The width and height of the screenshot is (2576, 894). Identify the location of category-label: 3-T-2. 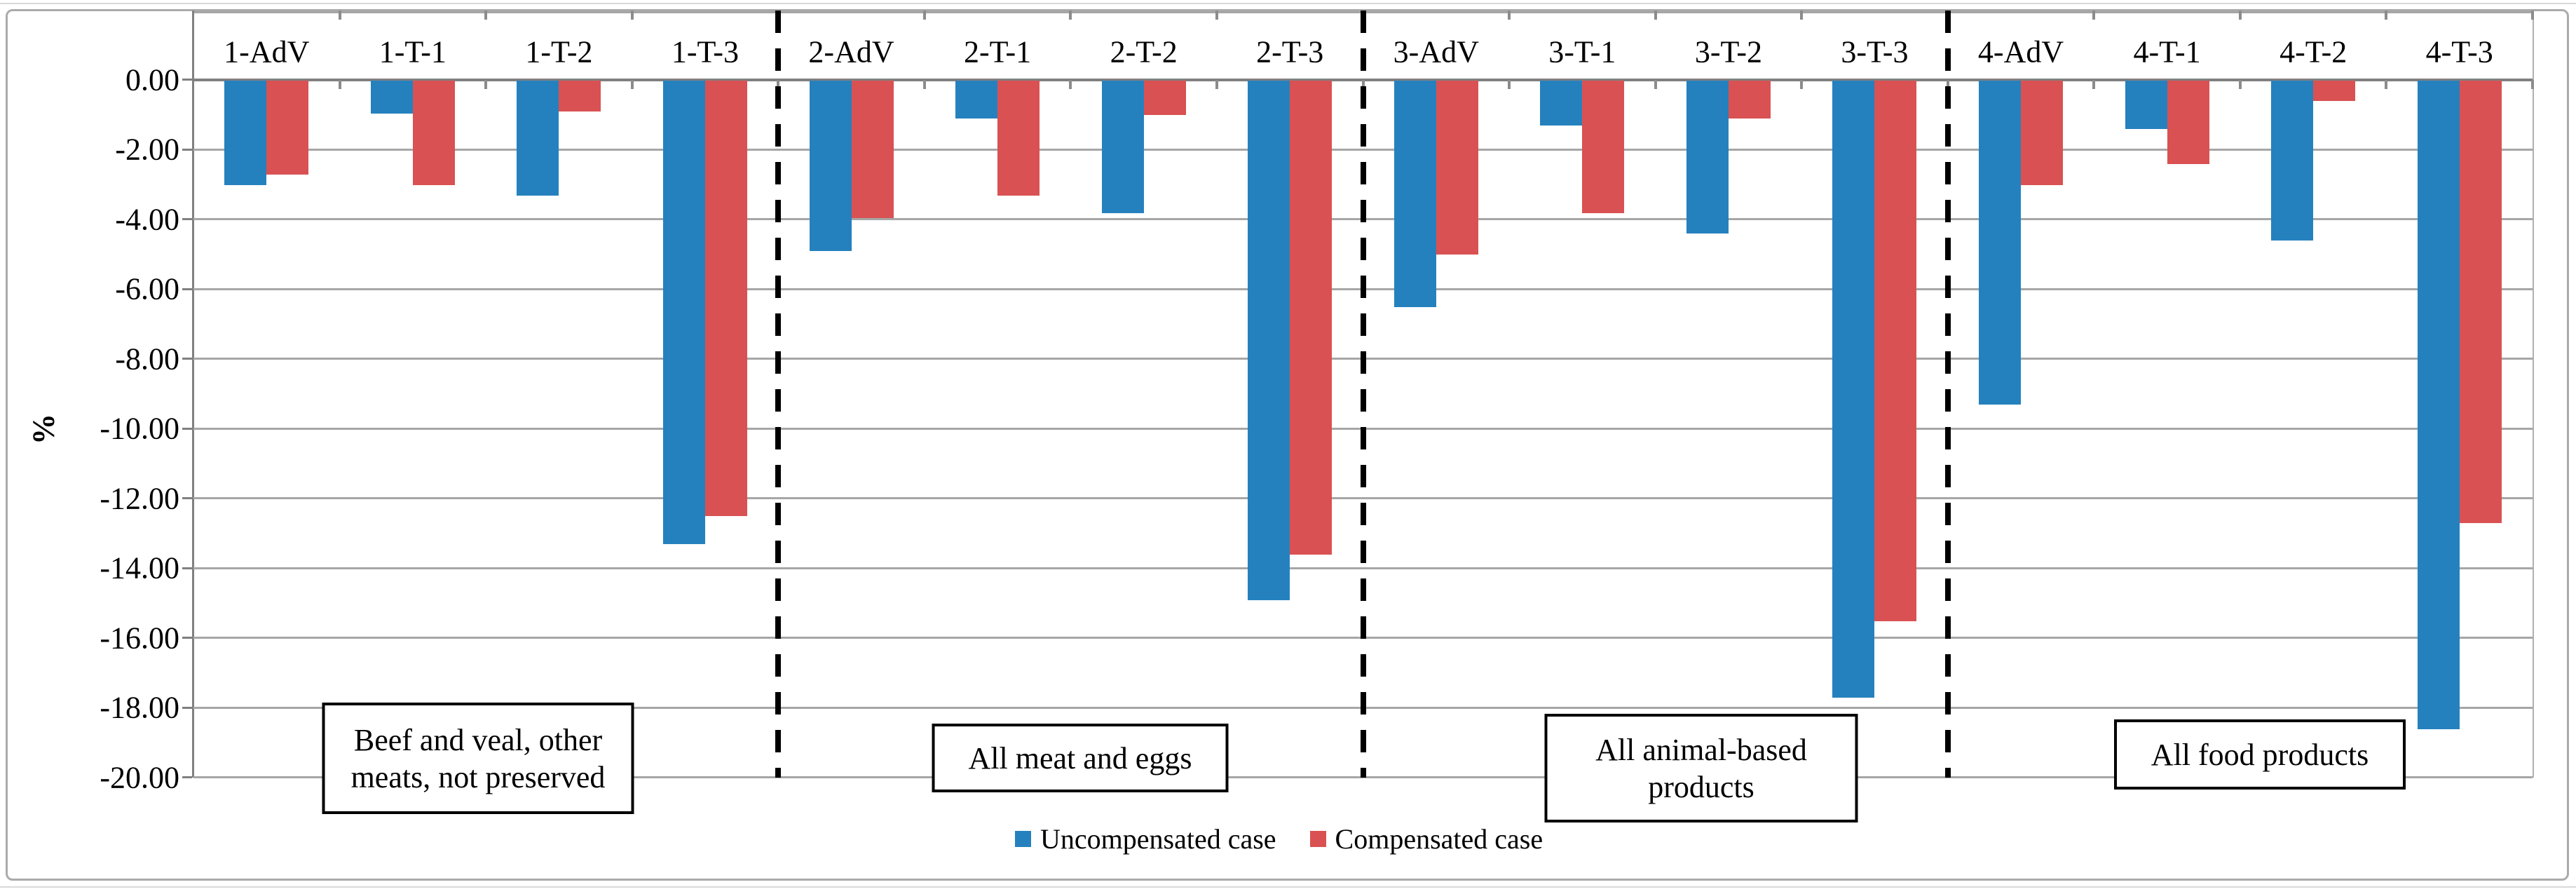
(1728, 51).